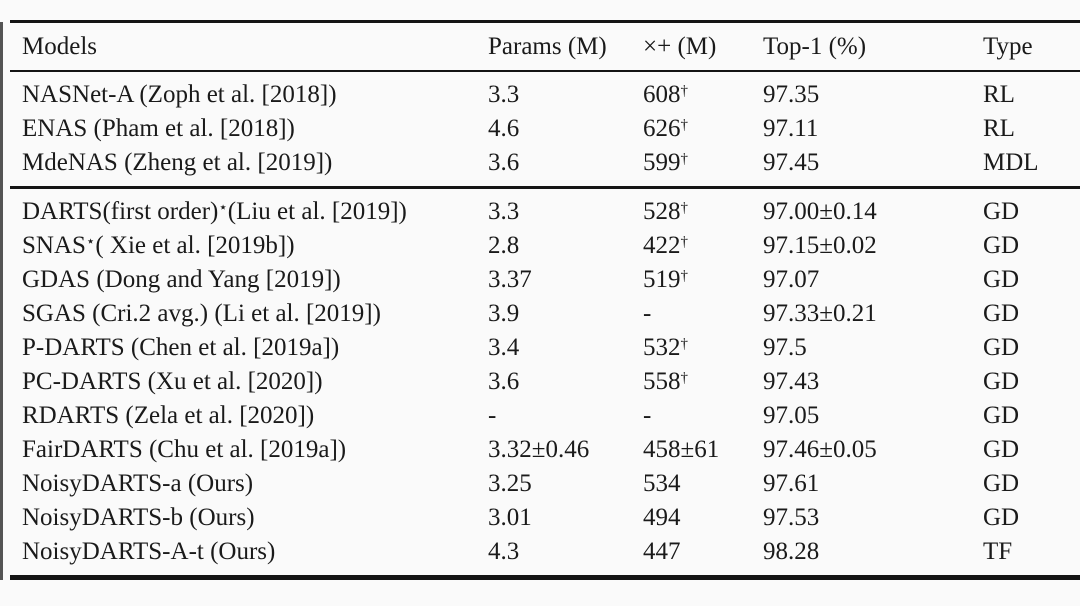 The image size is (1080, 606). I want to click on madds-value: 519, so click(662, 279).